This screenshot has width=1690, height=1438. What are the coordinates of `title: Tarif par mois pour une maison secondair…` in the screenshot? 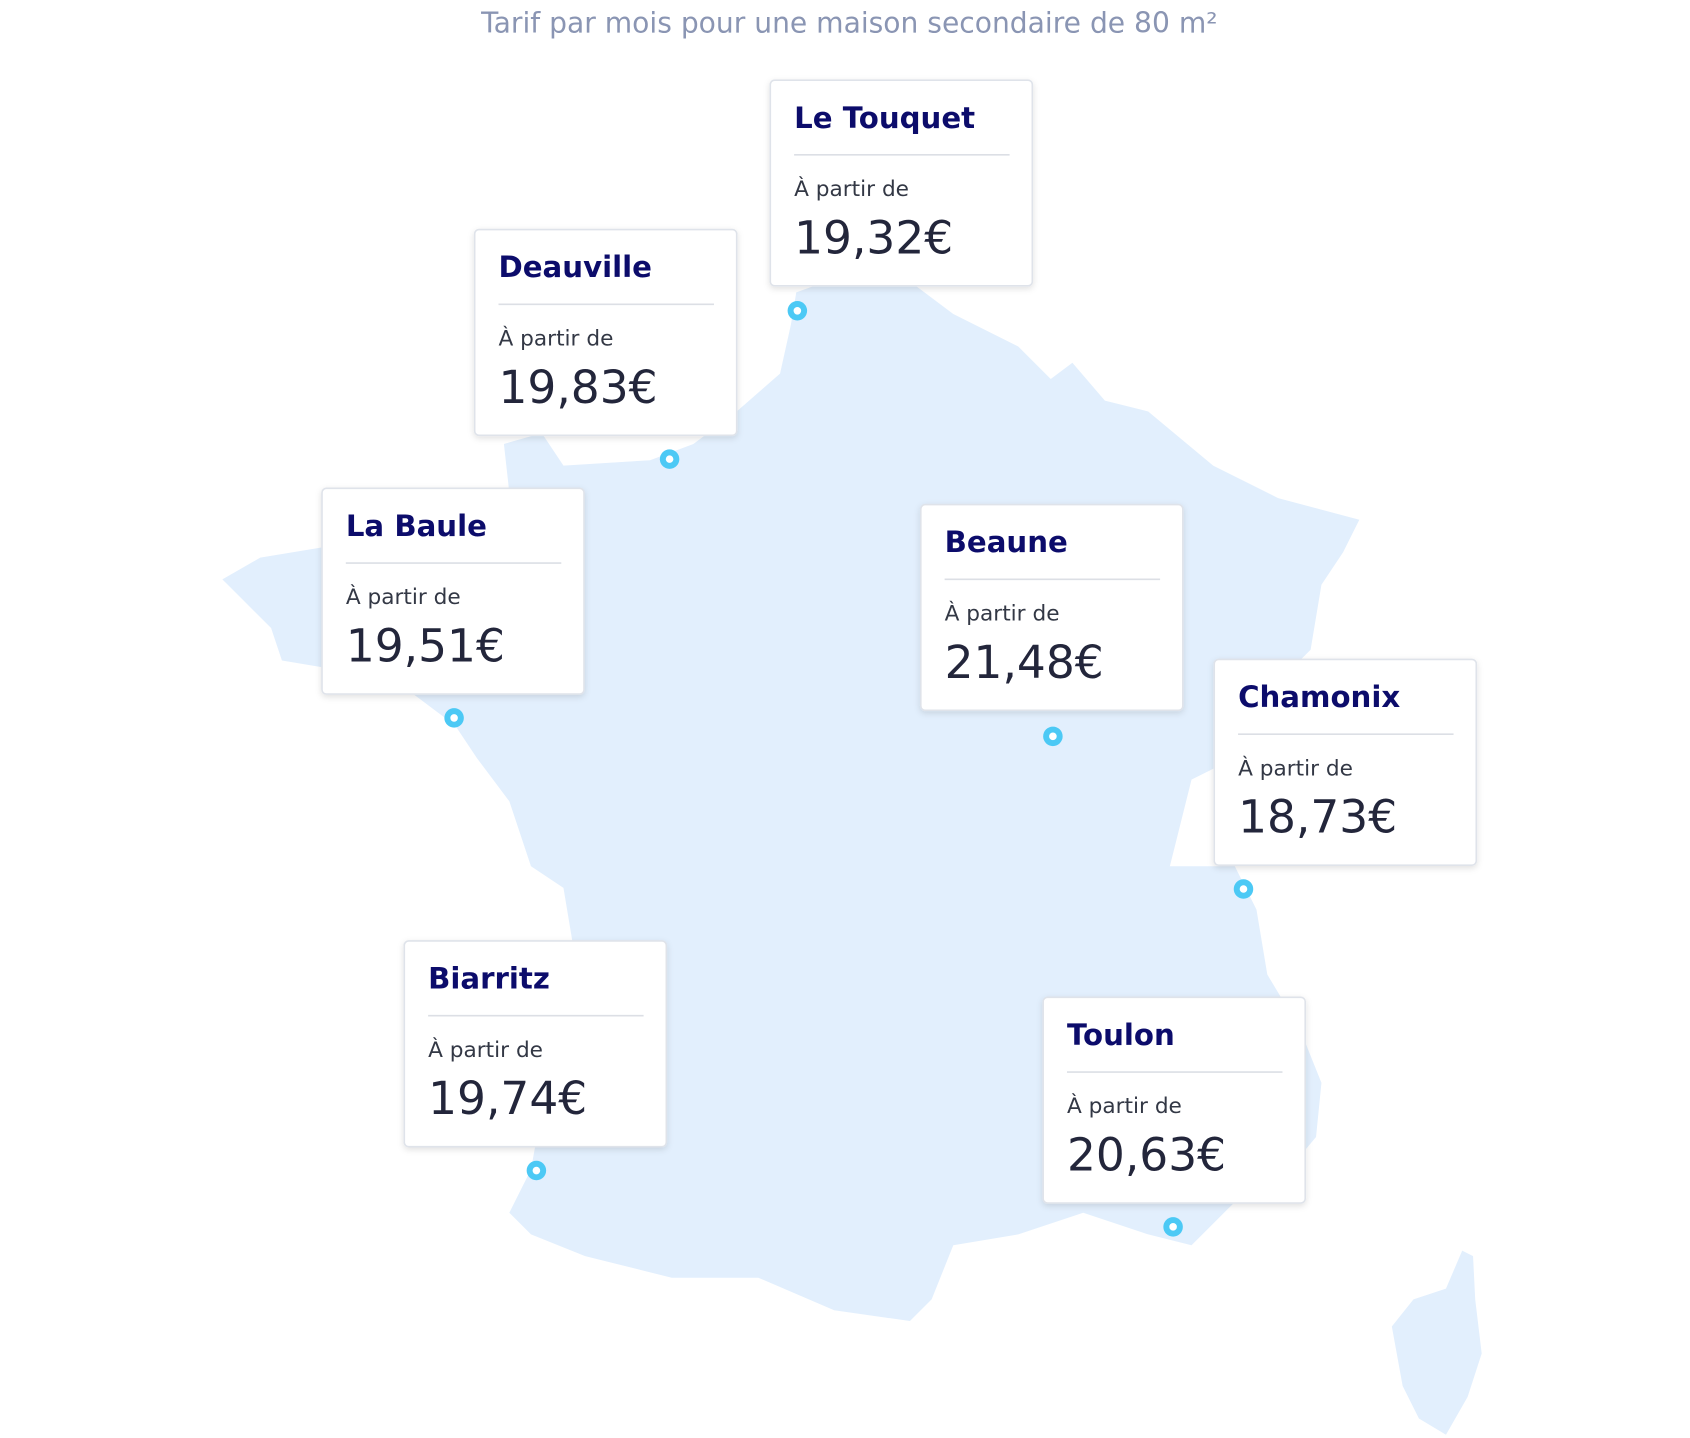 It's located at (848, 22).